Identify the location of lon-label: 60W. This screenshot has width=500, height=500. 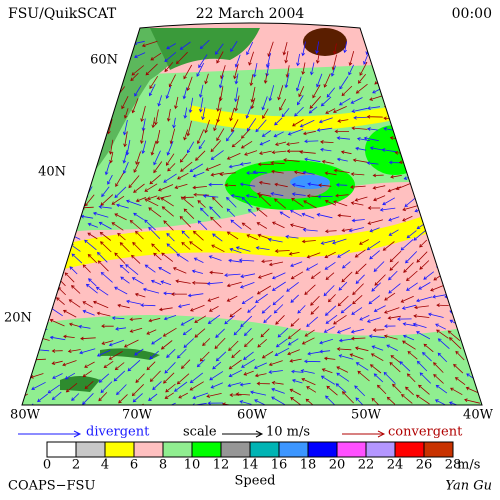
(252, 415).